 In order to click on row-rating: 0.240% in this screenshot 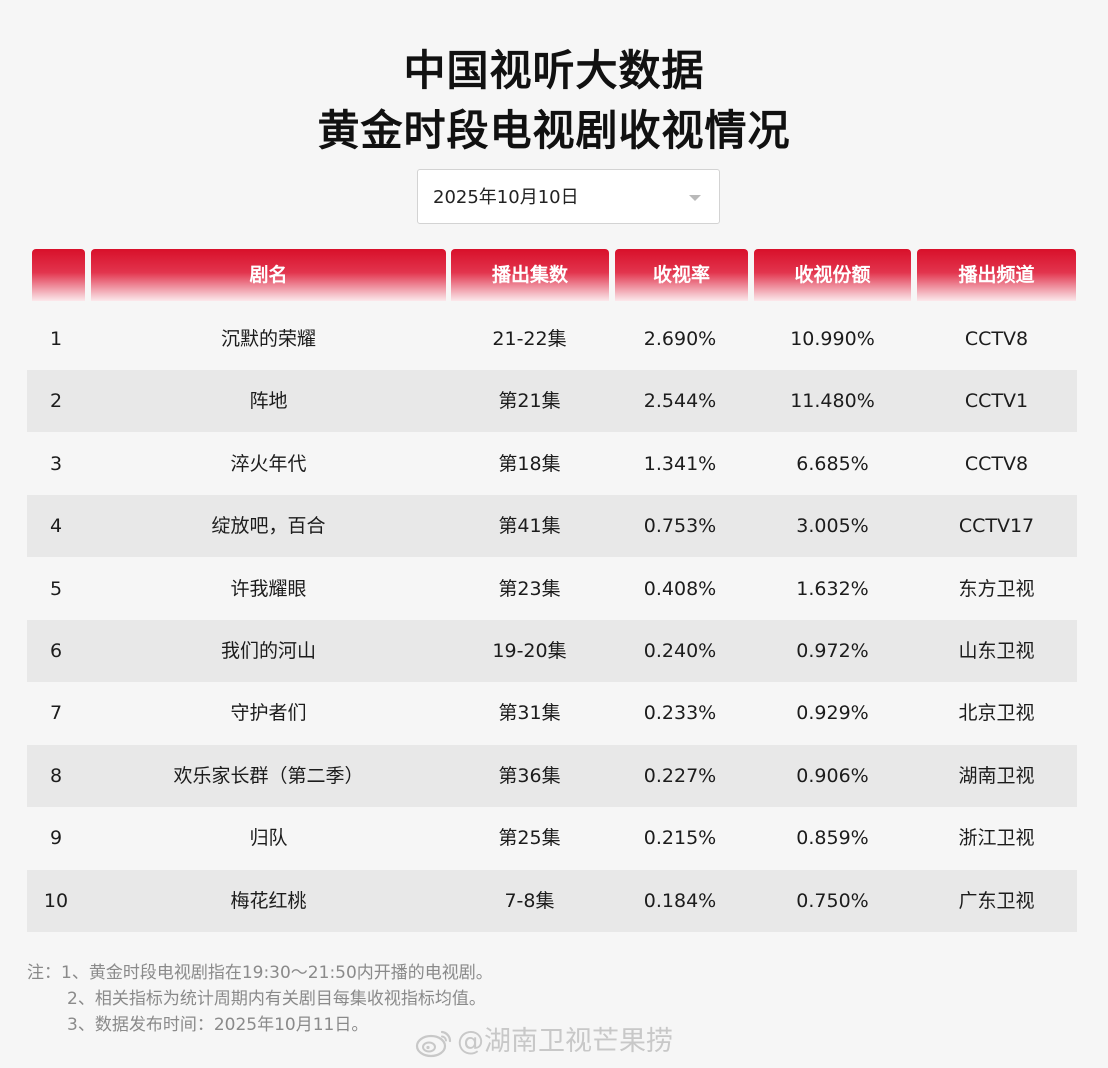, I will do `click(680, 651)`.